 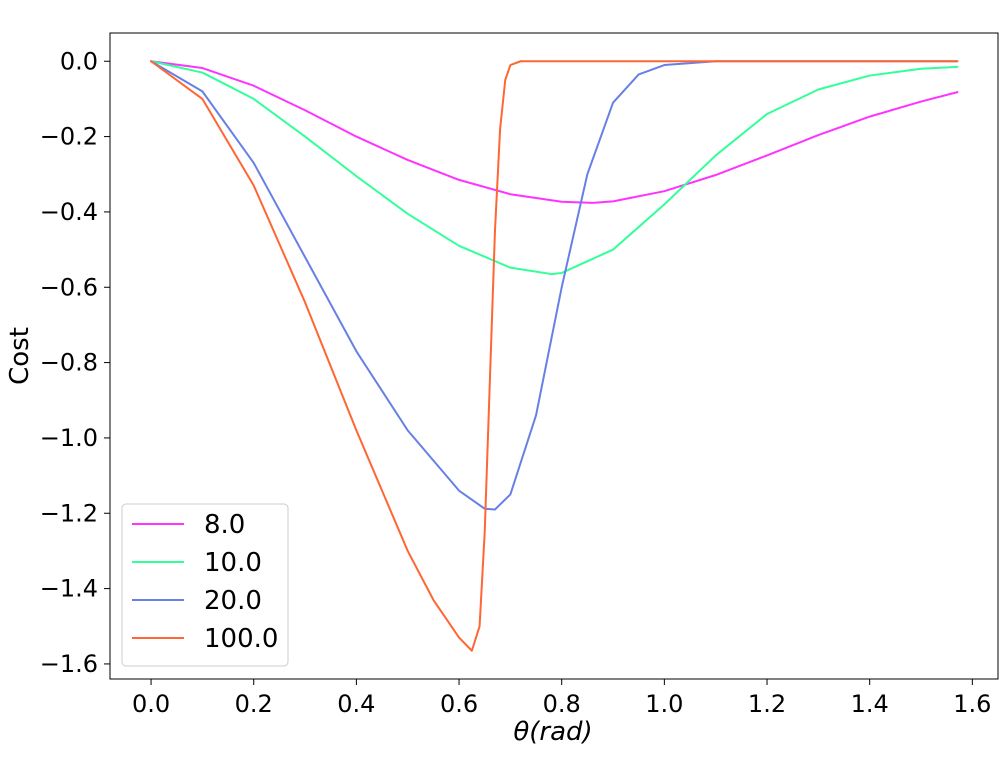 I want to click on legend-box, so click(x=205, y=585).